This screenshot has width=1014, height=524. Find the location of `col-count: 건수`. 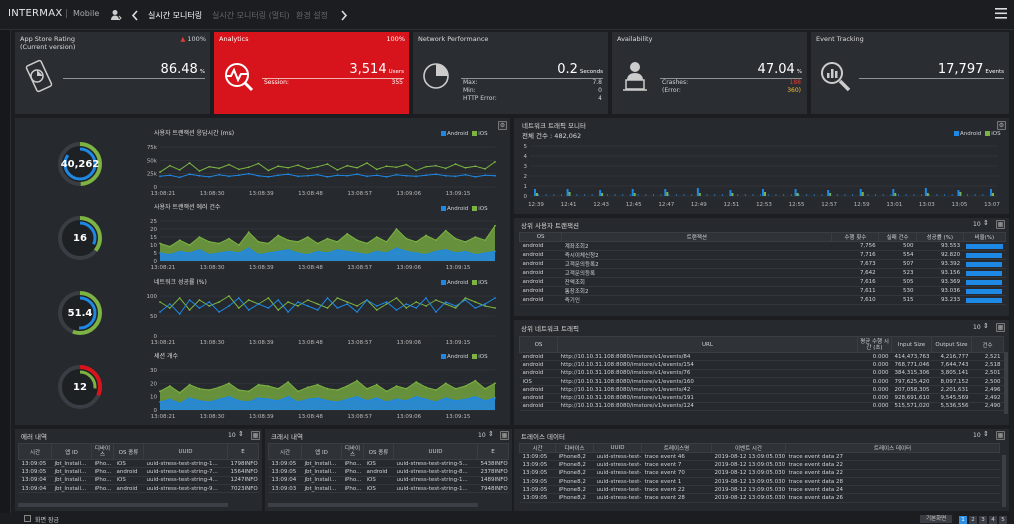

col-count: 건수 is located at coordinates (987, 344).